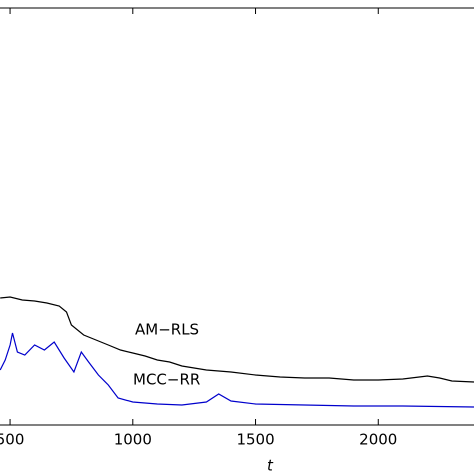 Image resolution: width=474 pixels, height=474 pixels. I want to click on series-label: AM−RLS, so click(167, 330).